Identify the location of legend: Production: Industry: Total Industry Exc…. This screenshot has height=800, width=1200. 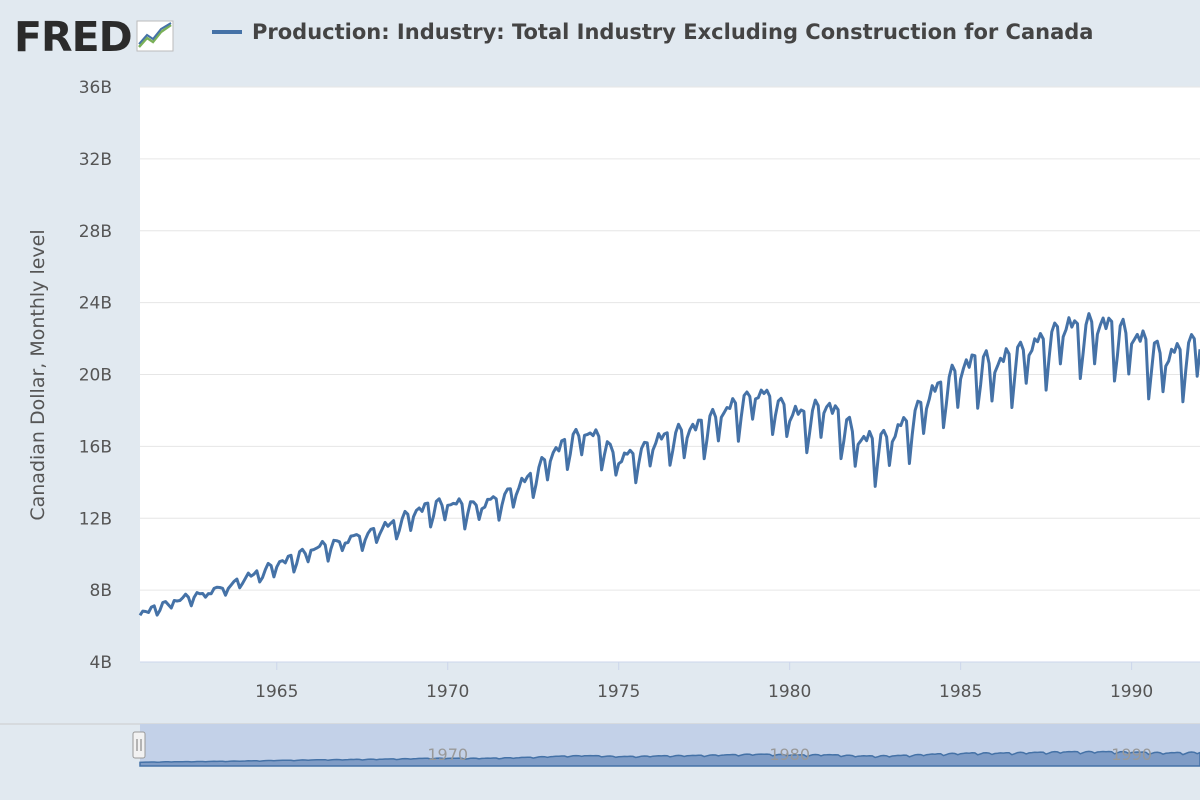
(652, 32).